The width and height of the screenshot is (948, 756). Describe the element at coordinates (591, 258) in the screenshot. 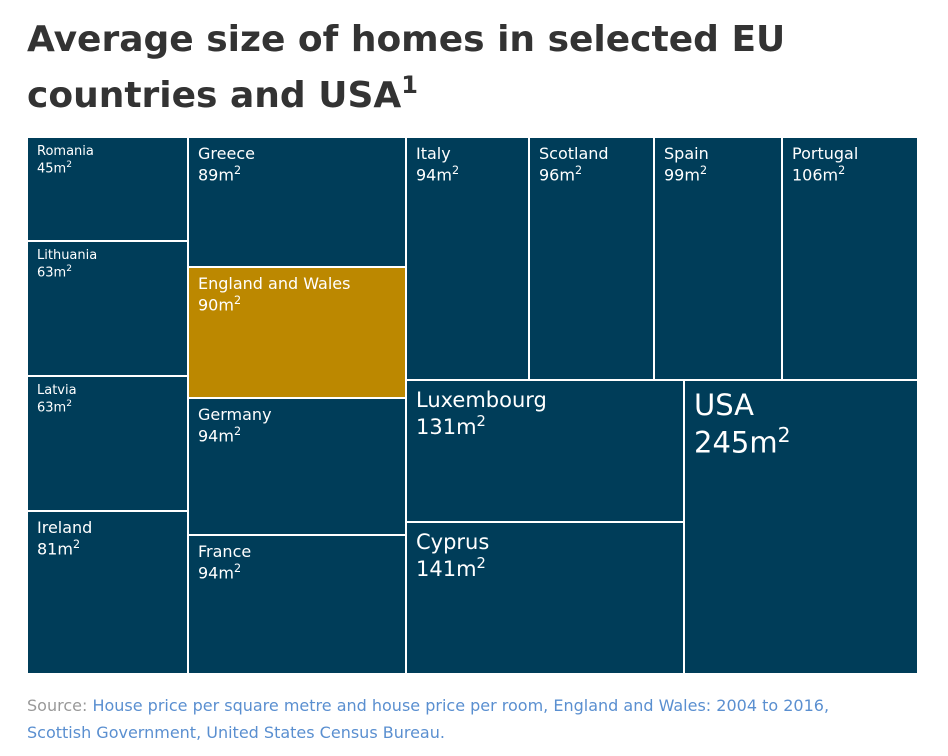

I see `tile-scotland: Scotland 96m2` at that location.